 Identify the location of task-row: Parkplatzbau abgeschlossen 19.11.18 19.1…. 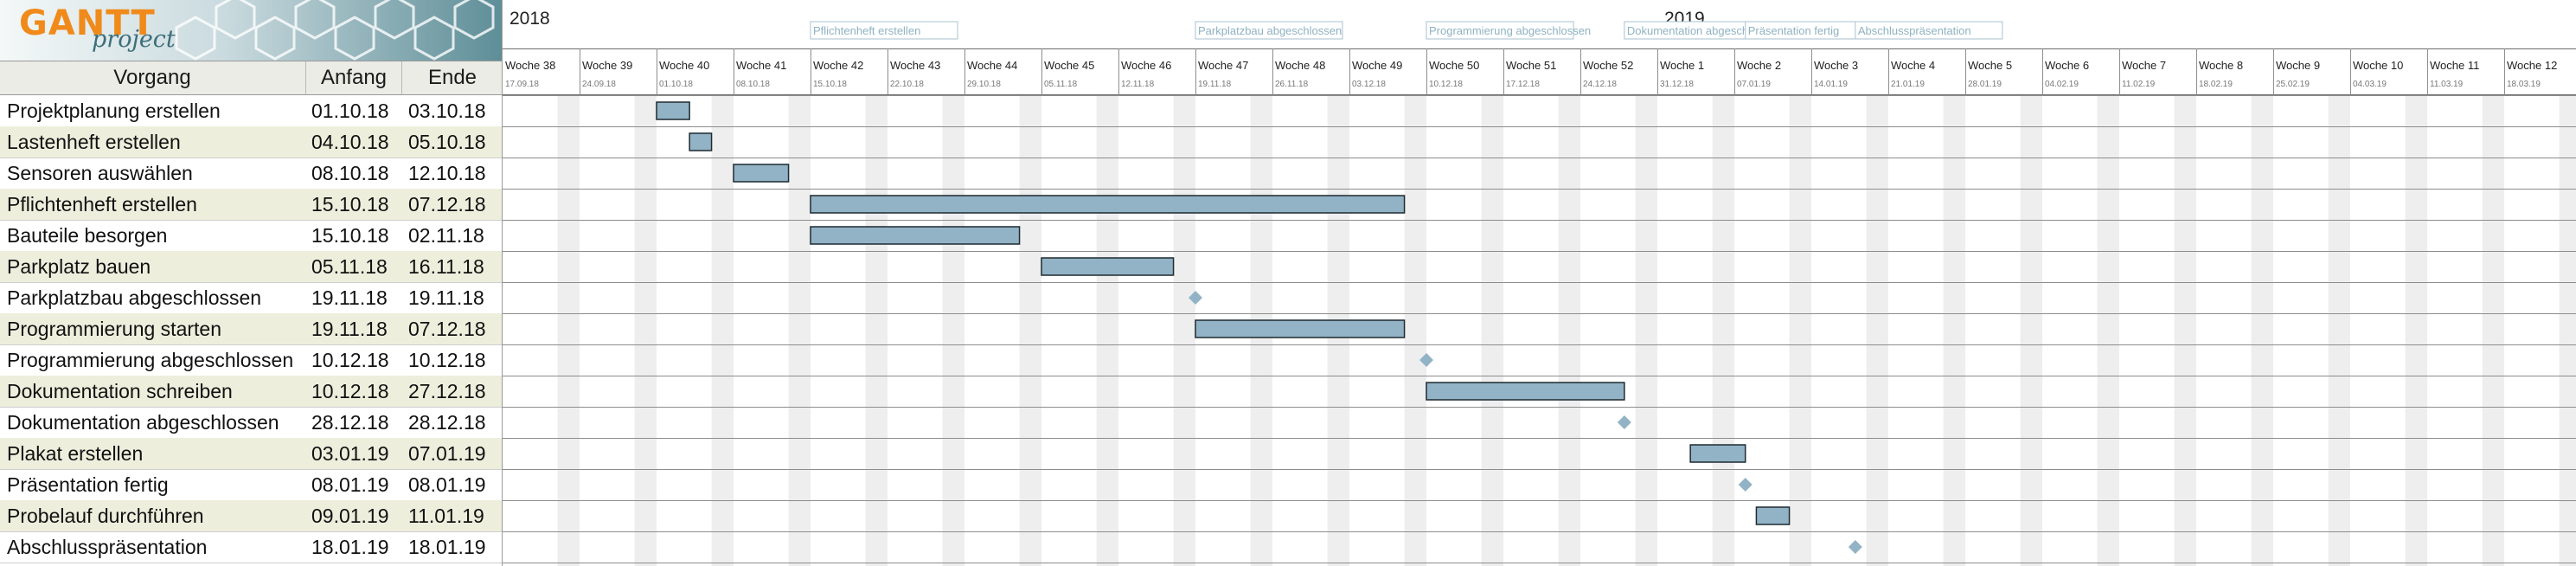
(251, 298).